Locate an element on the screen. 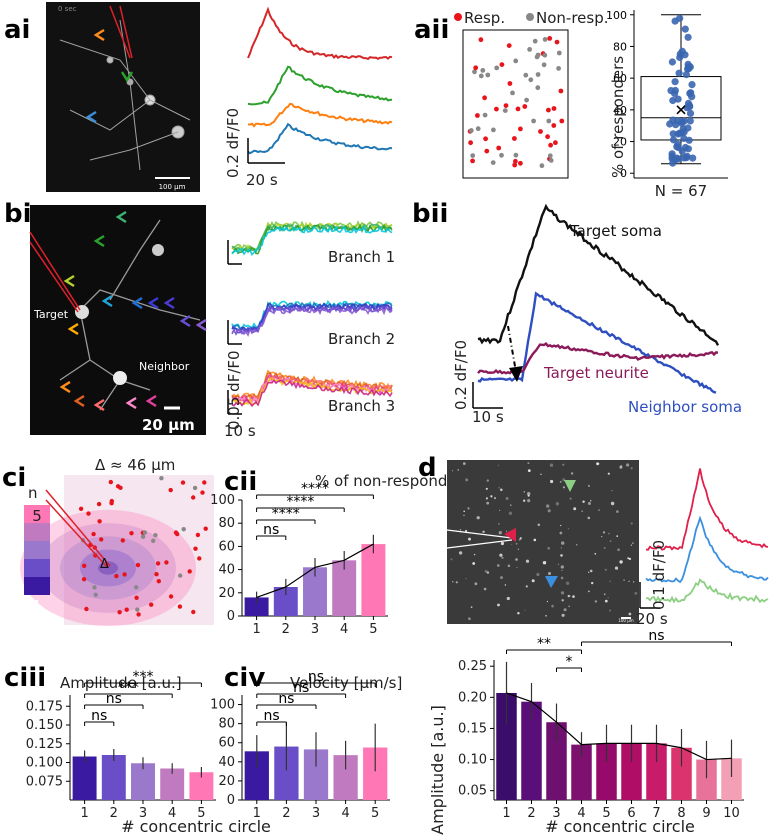 Image resolution: width=770 pixels, height=836 pixels. chart-civ-ytick-label: 40 is located at coordinates (226, 762).